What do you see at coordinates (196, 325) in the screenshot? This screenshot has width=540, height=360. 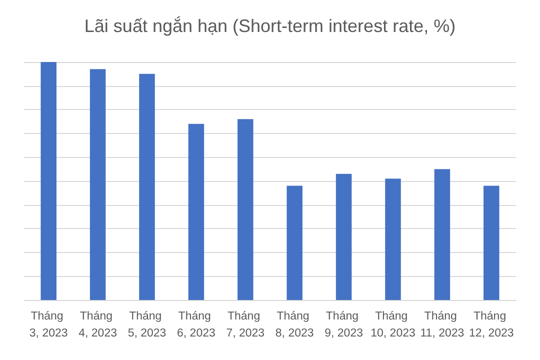 I see `x-tick-label: Tháng 6, 2023` at bounding box center [196, 325].